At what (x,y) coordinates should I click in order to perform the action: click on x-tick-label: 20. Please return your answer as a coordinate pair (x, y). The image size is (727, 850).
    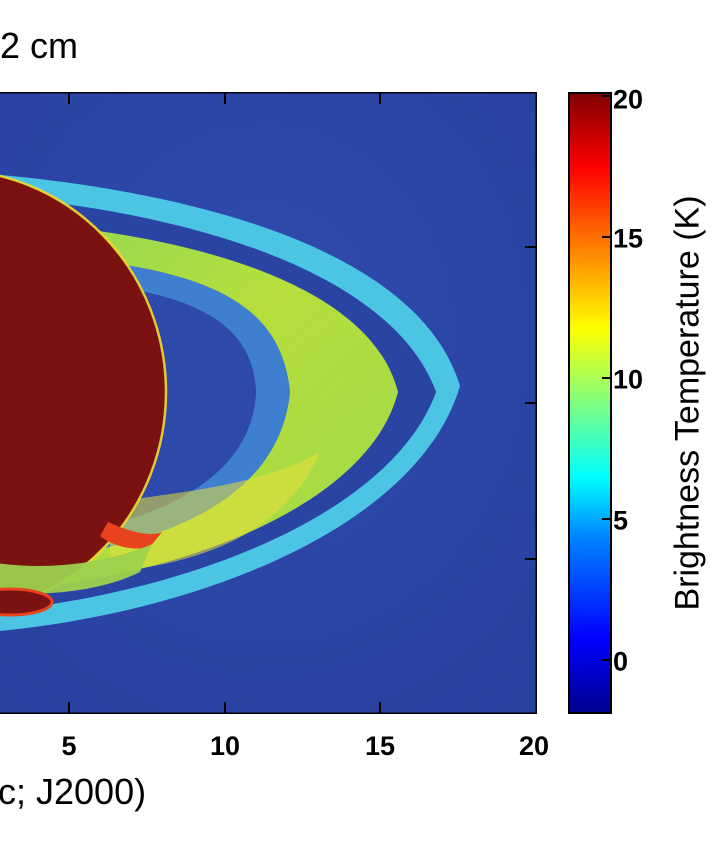
    Looking at the image, I should click on (534, 746).